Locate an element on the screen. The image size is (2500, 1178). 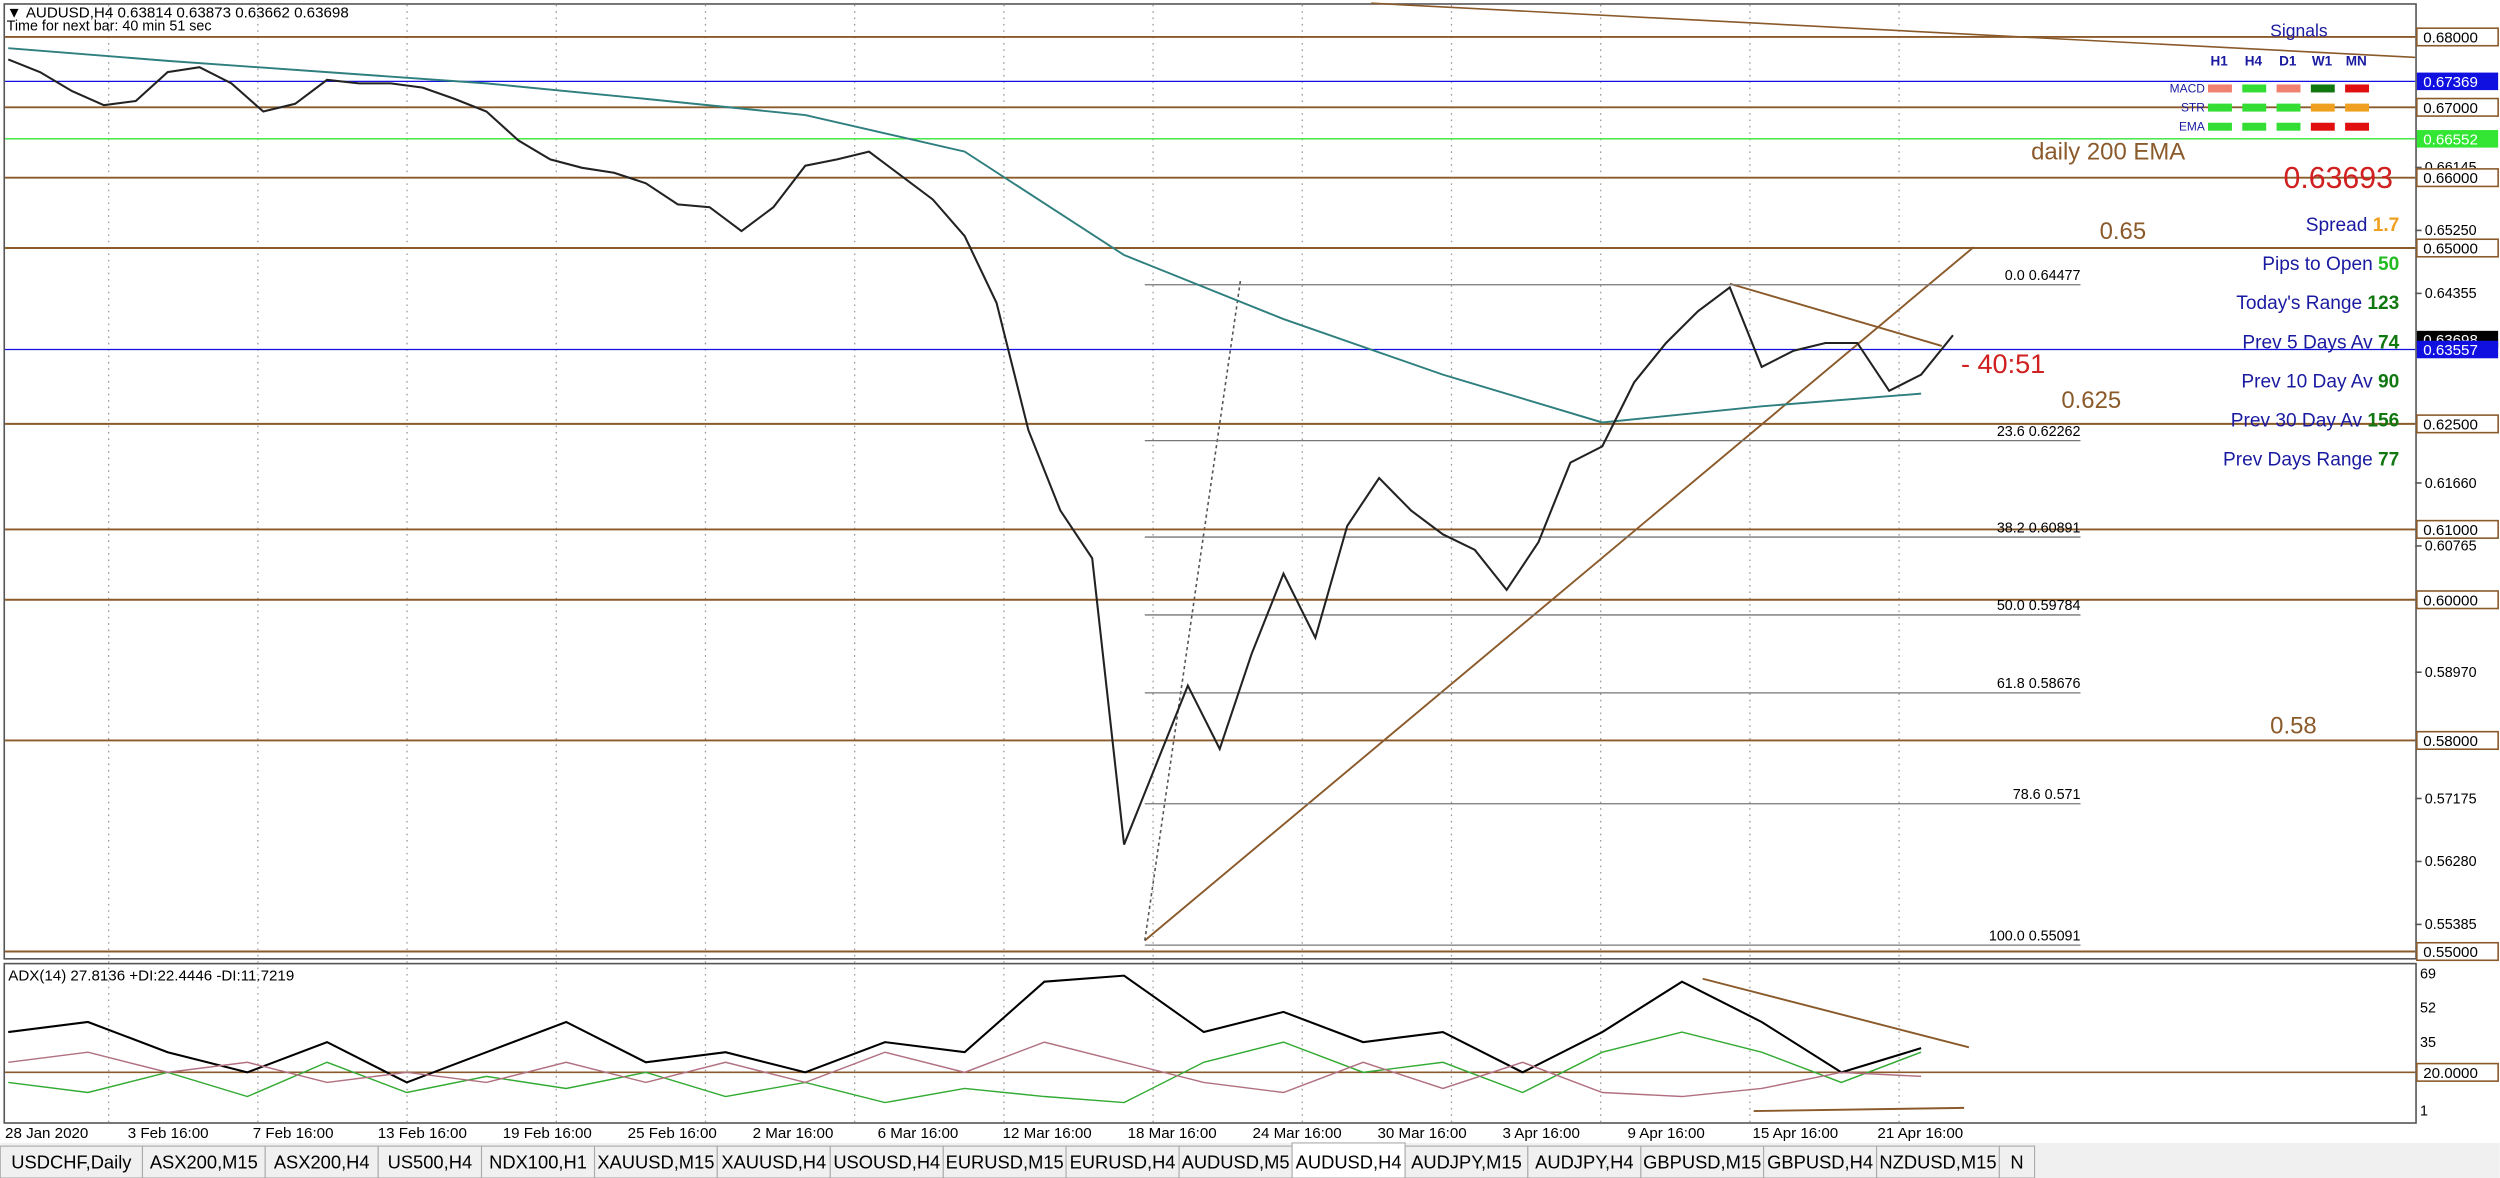
mark-label: 0.67369 is located at coordinates (2450, 82).